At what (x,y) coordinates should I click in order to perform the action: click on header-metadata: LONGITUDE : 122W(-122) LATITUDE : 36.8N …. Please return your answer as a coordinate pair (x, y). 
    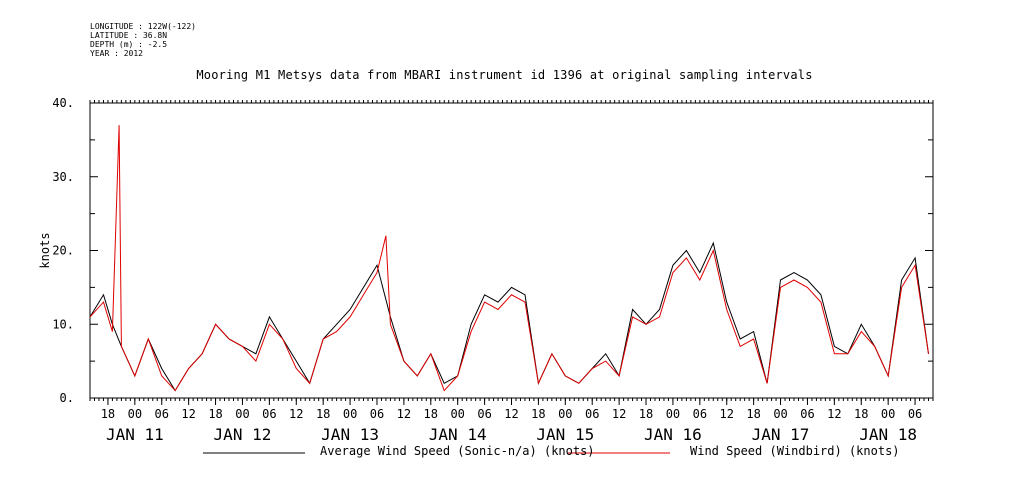
    Looking at the image, I should click on (143, 40).